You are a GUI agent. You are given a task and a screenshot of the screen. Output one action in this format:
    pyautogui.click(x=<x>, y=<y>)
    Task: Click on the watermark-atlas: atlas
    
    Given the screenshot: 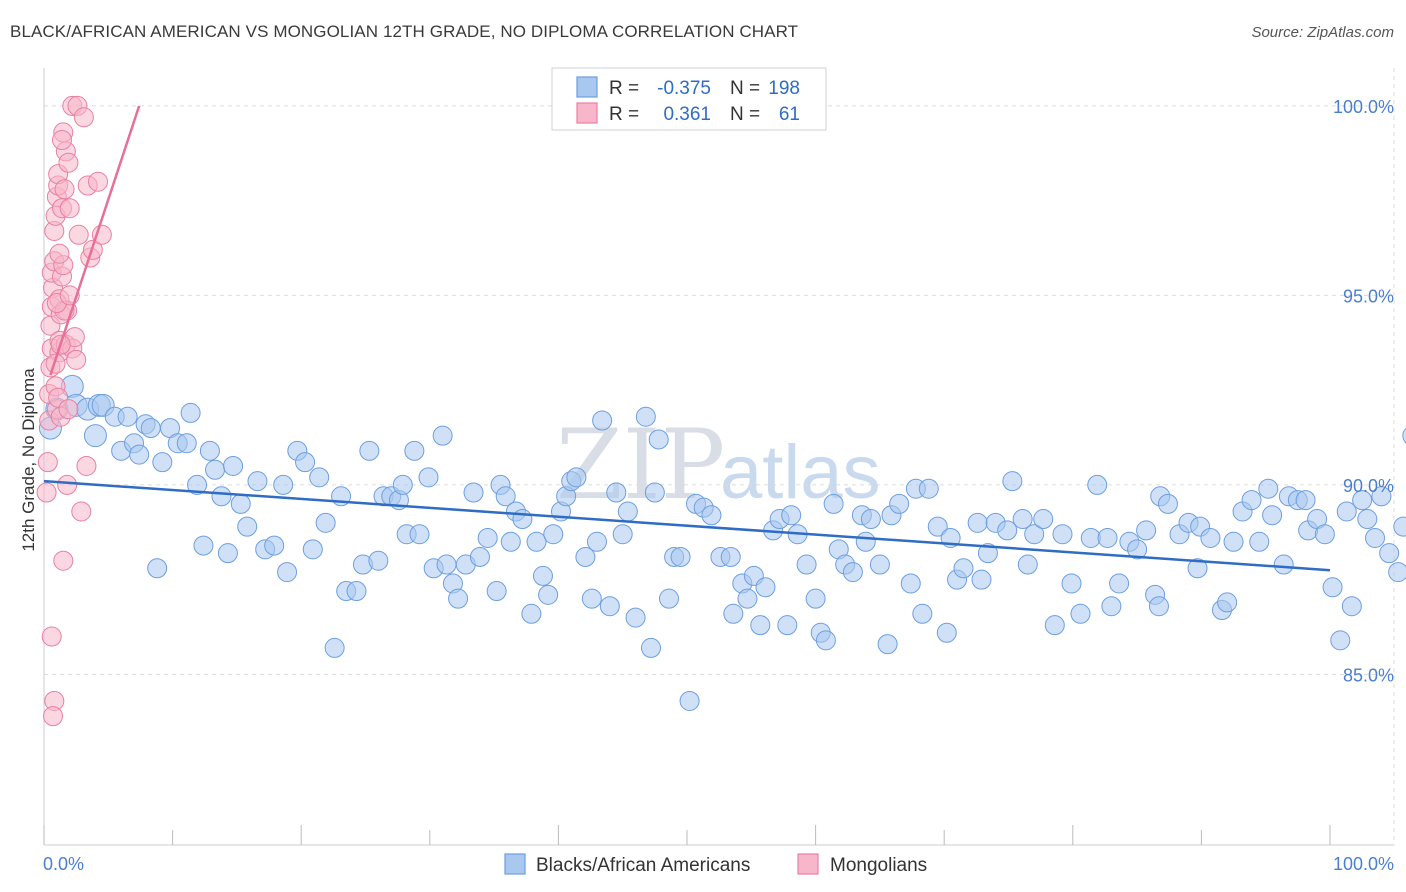 What is the action you would take?
    pyautogui.click(x=800, y=472)
    